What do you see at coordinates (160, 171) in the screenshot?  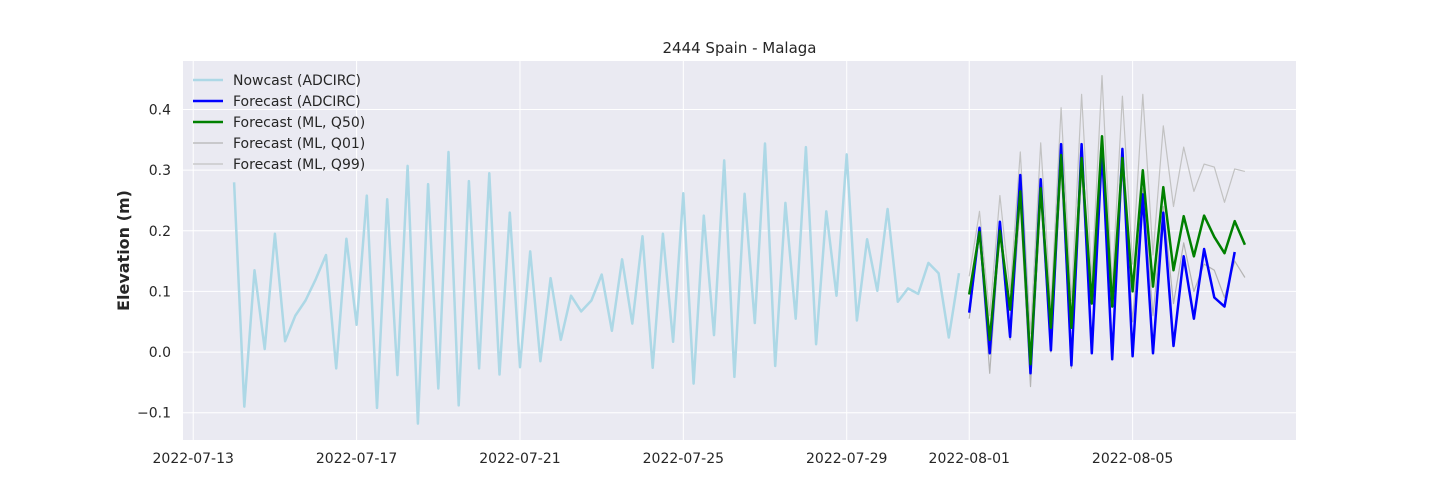 I see `y-tick-label: 0.3` at bounding box center [160, 171].